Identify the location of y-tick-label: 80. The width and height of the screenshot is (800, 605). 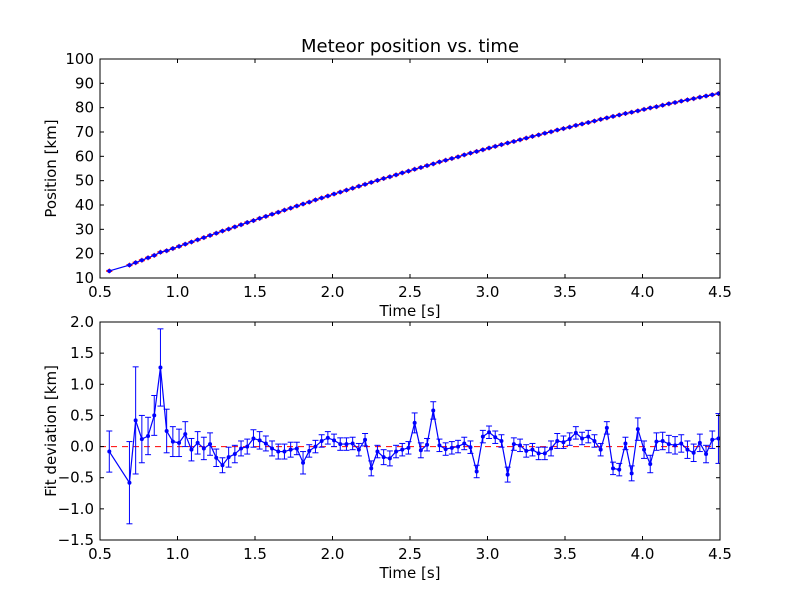
(84, 108).